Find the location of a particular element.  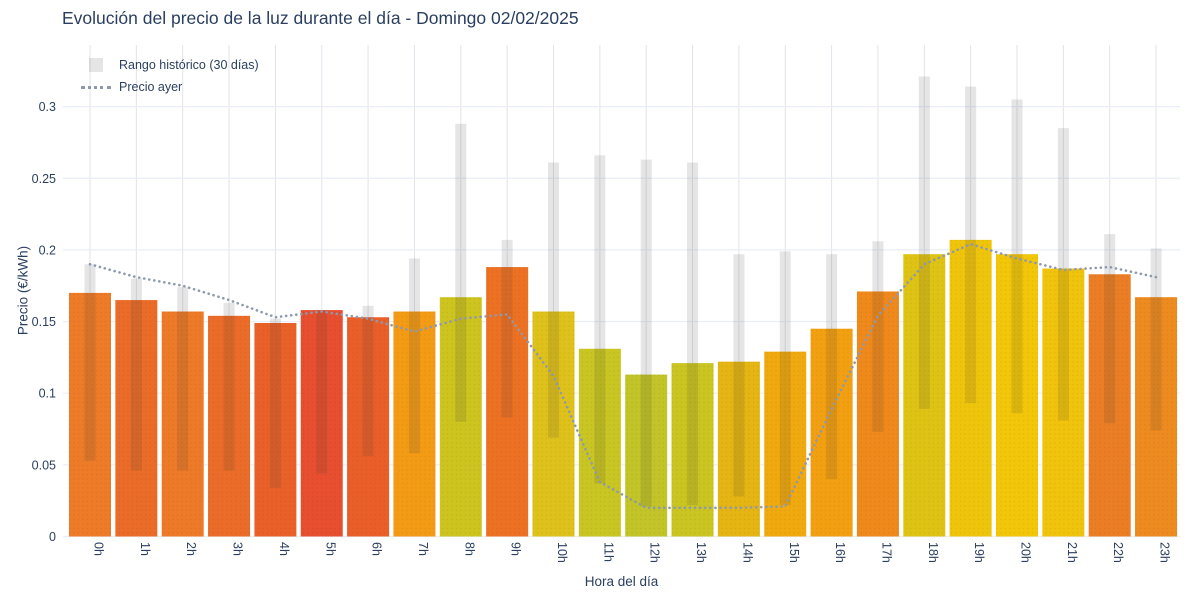

historical-range-bar-20h is located at coordinates (1017, 256).